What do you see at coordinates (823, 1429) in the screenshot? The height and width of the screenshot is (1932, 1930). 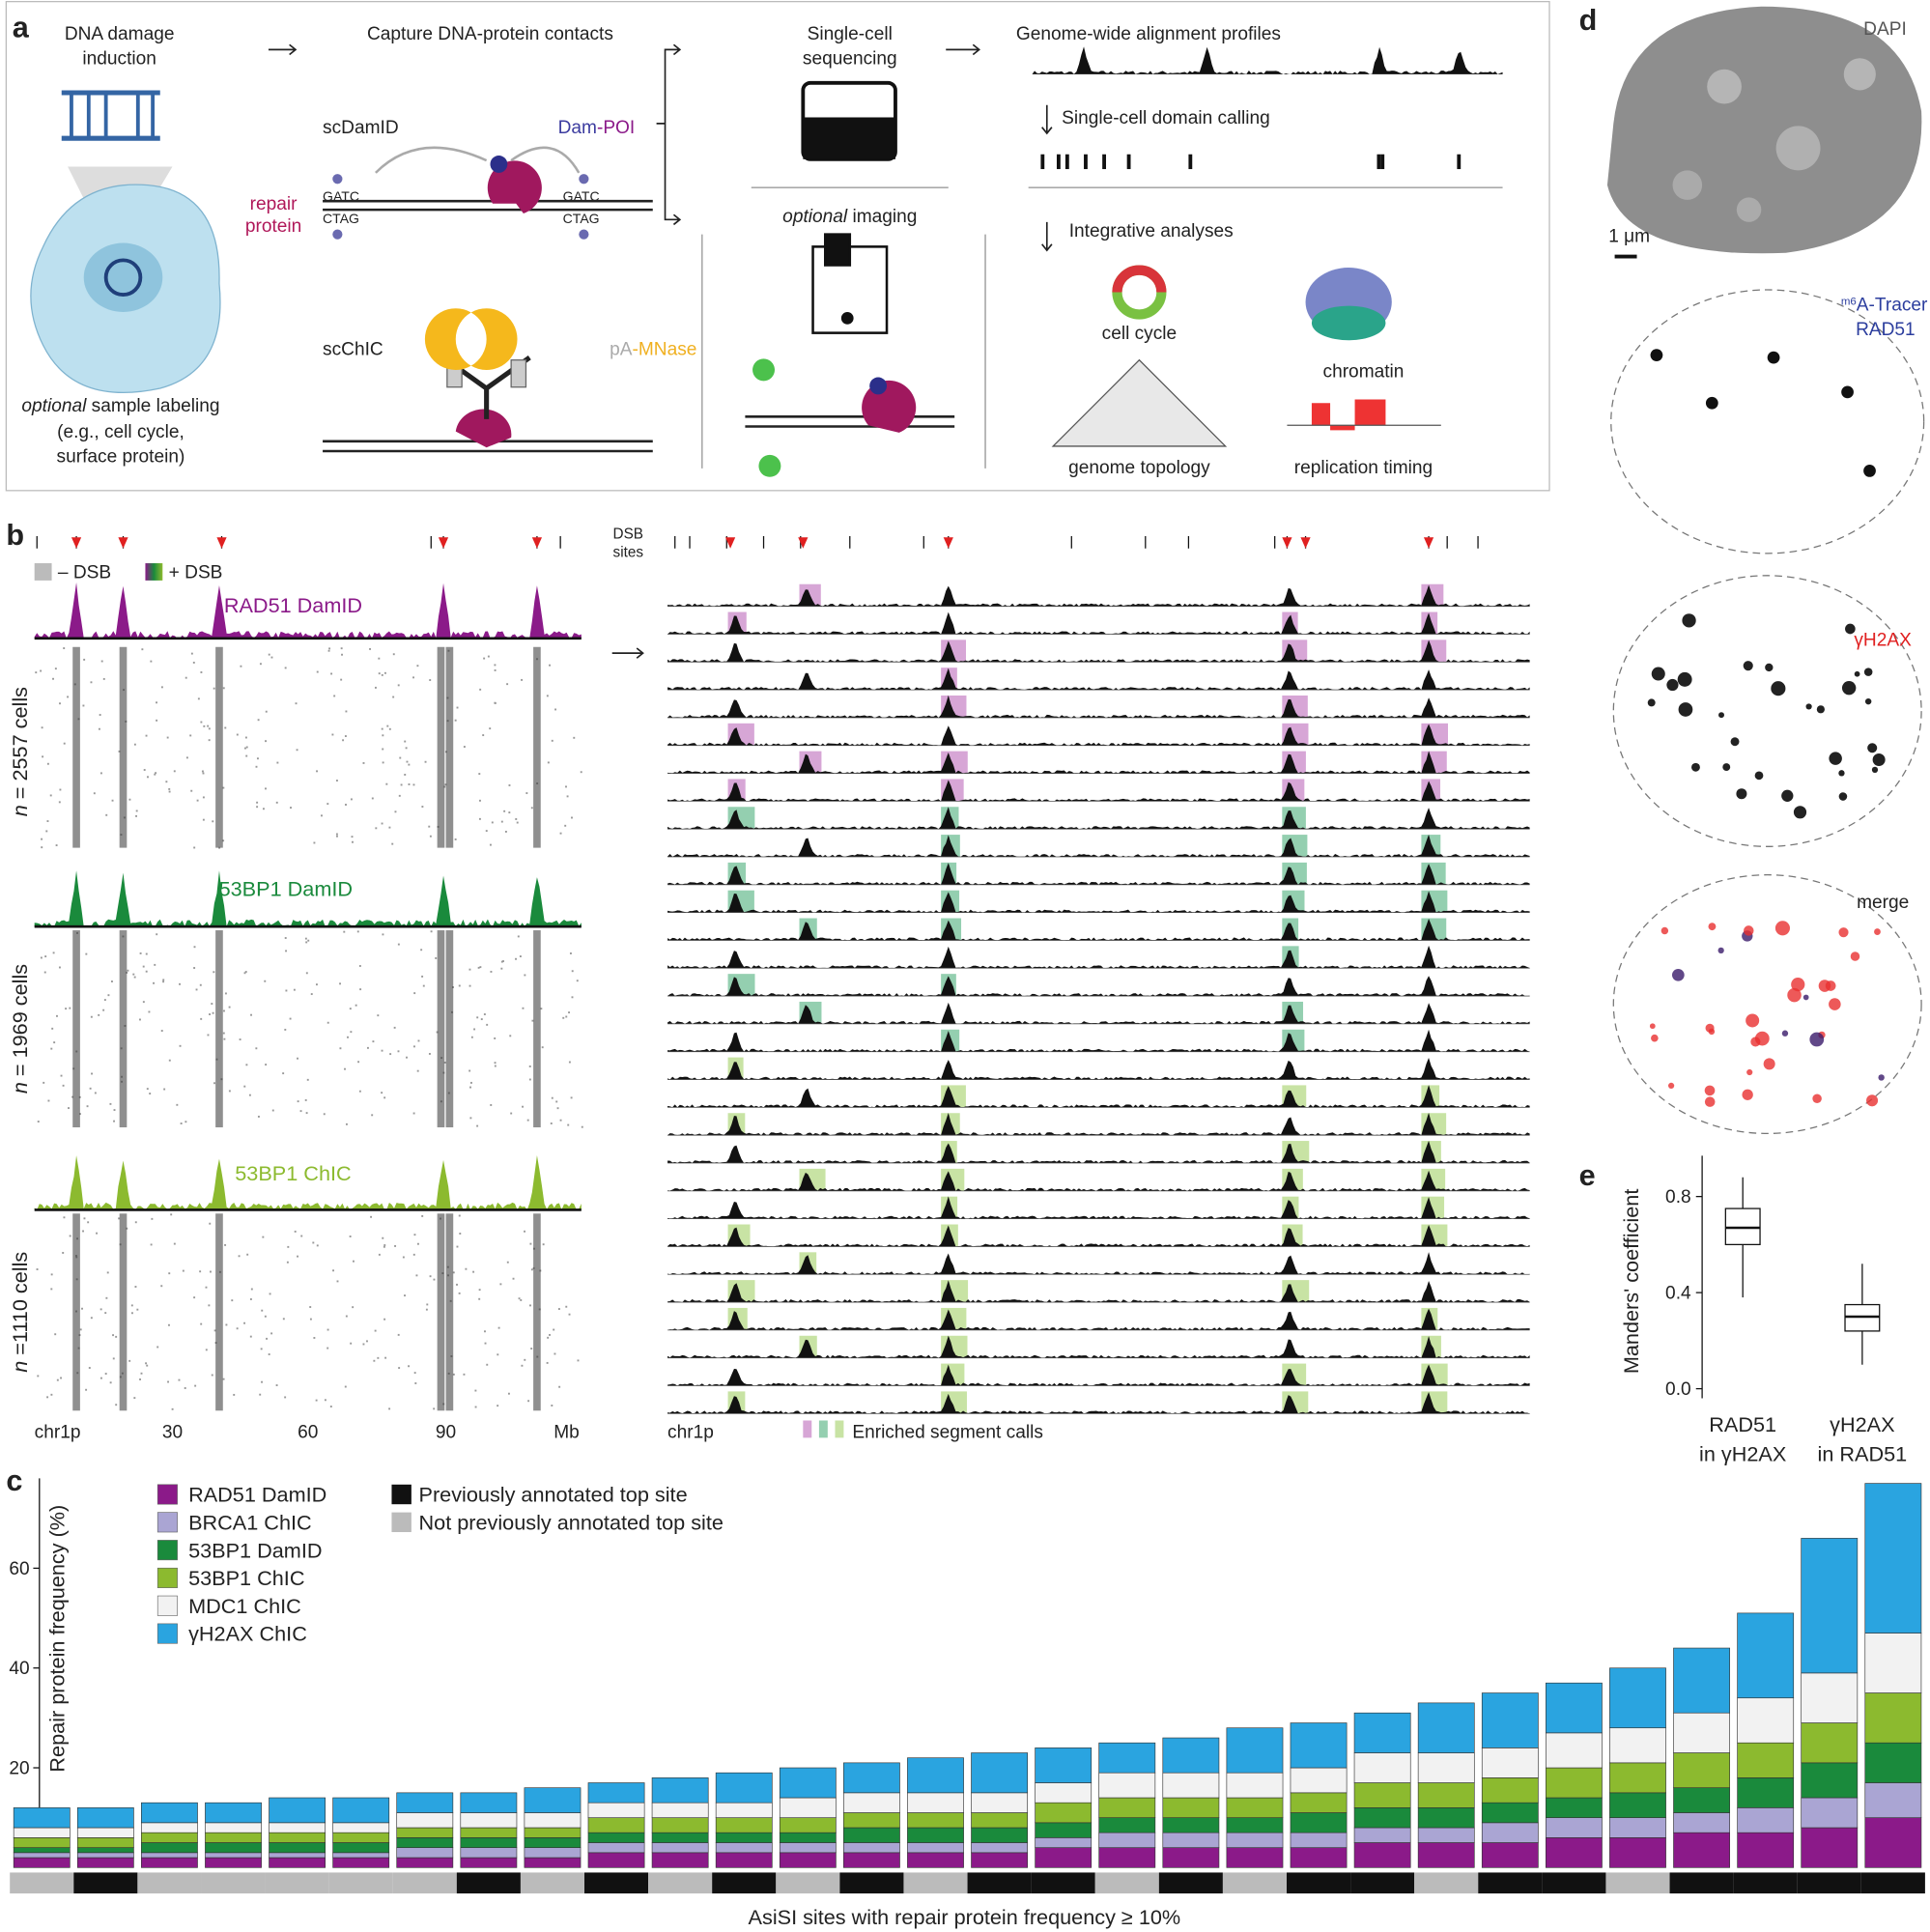 I see `legend-swatch` at bounding box center [823, 1429].